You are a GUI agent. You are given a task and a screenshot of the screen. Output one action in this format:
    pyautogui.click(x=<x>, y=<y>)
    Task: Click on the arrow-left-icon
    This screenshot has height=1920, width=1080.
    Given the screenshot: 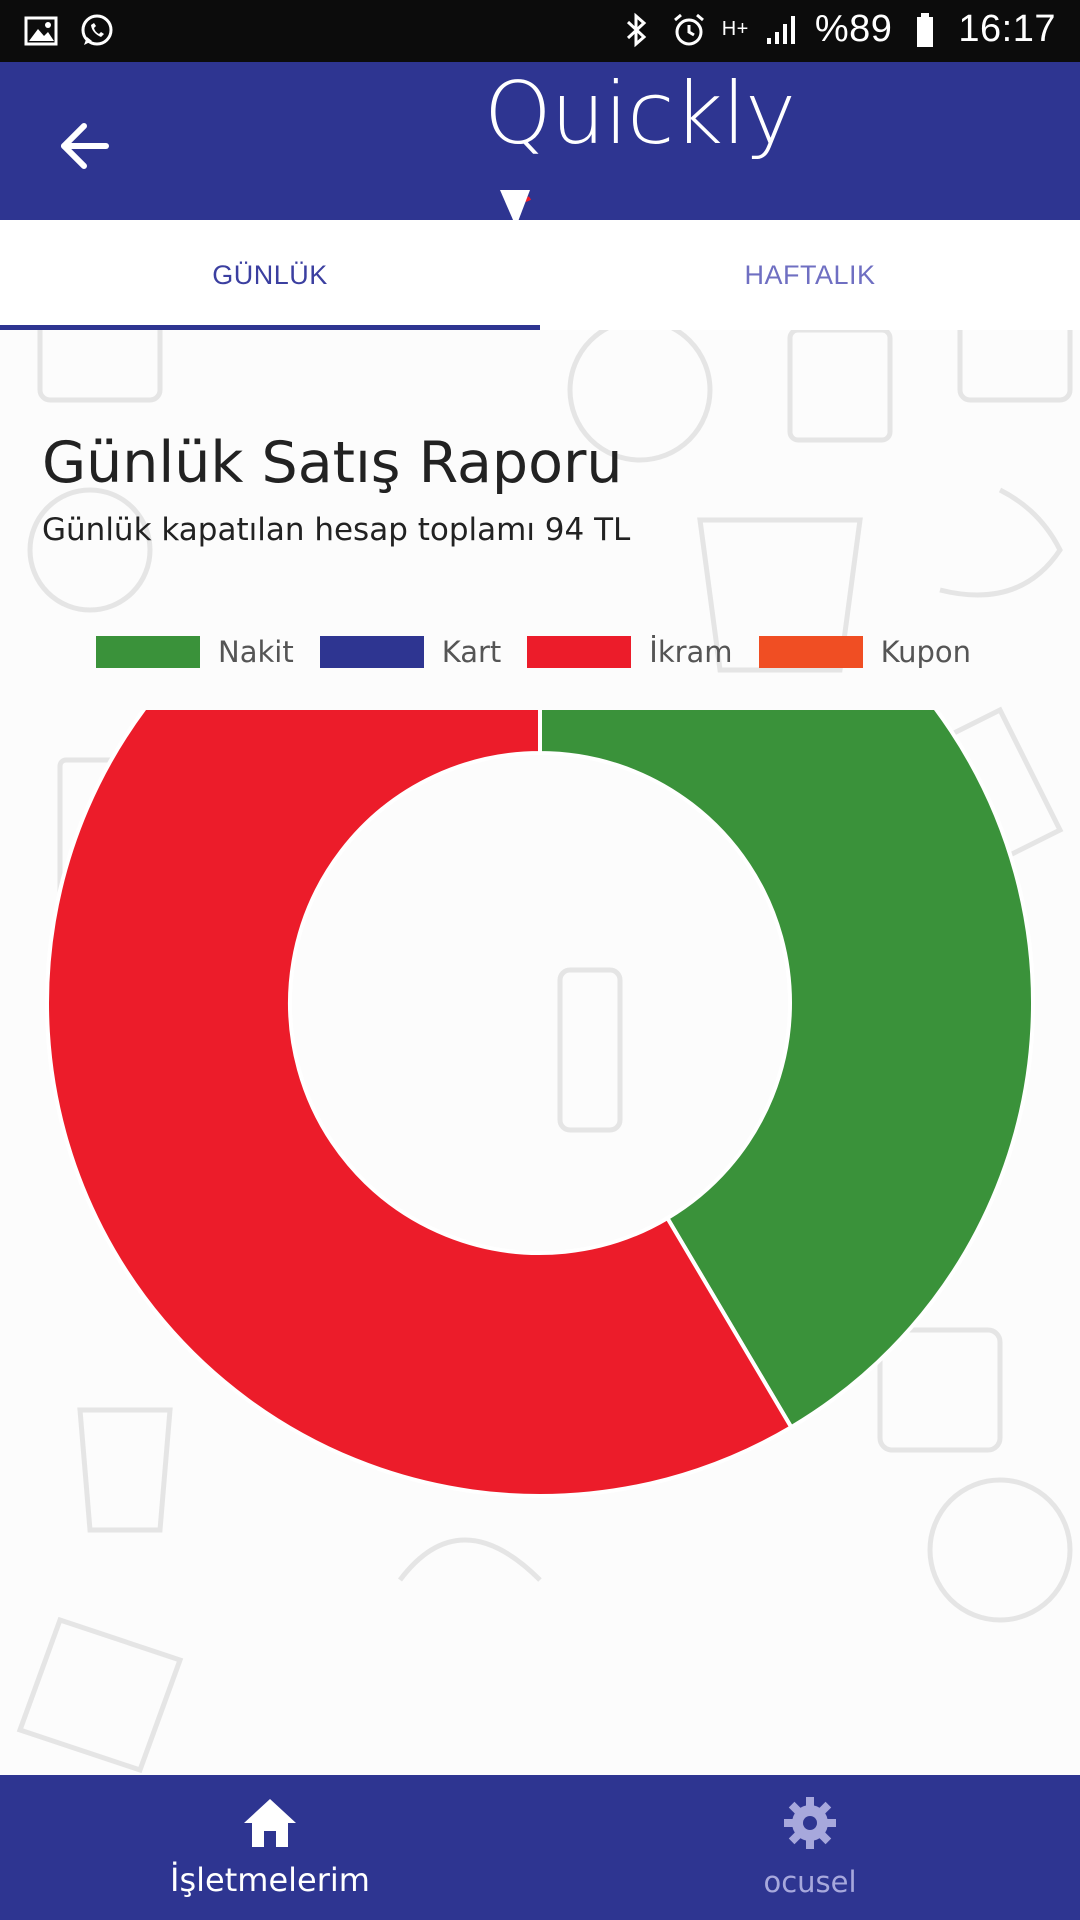 What is the action you would take?
    pyautogui.click(x=85, y=146)
    